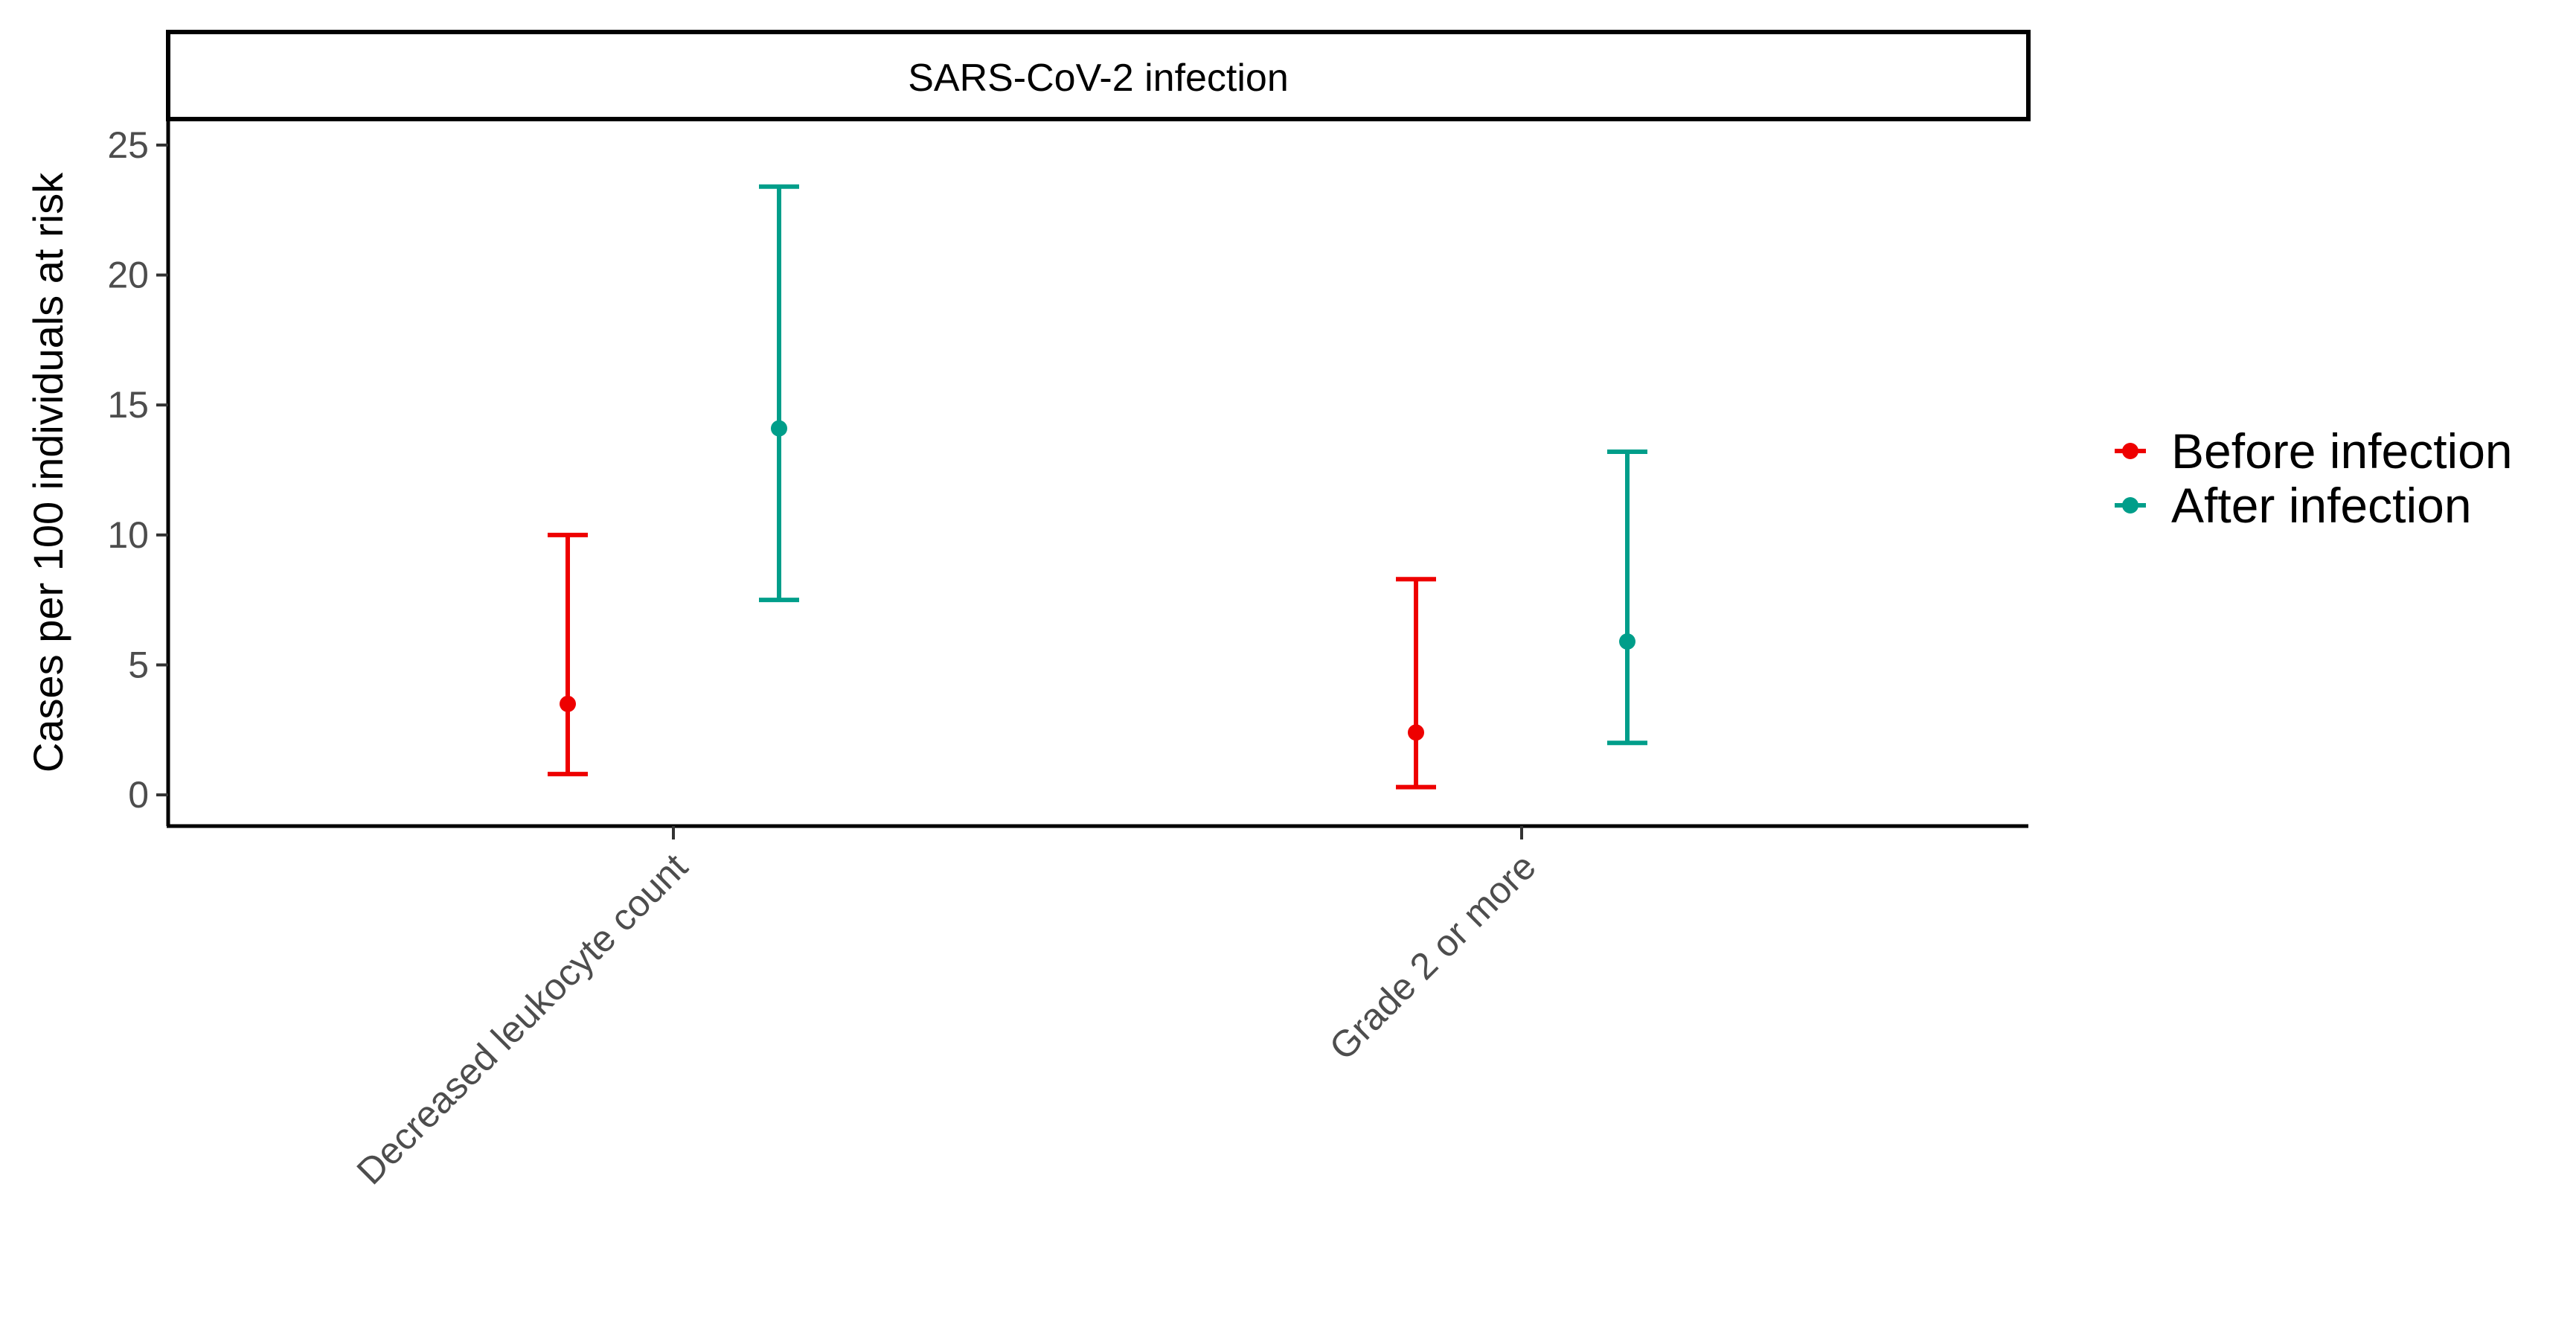  What do you see at coordinates (128, 145) in the screenshot?
I see `y-tick-label: 25` at bounding box center [128, 145].